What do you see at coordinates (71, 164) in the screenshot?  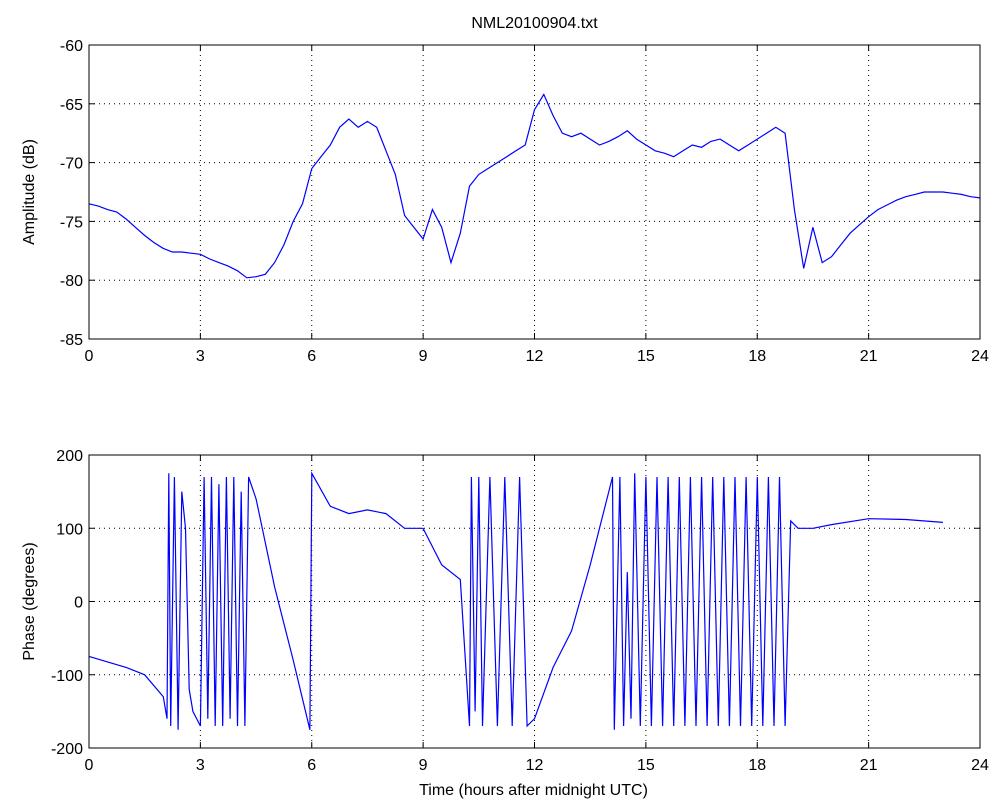 I see `y-tick-label: -70` at bounding box center [71, 164].